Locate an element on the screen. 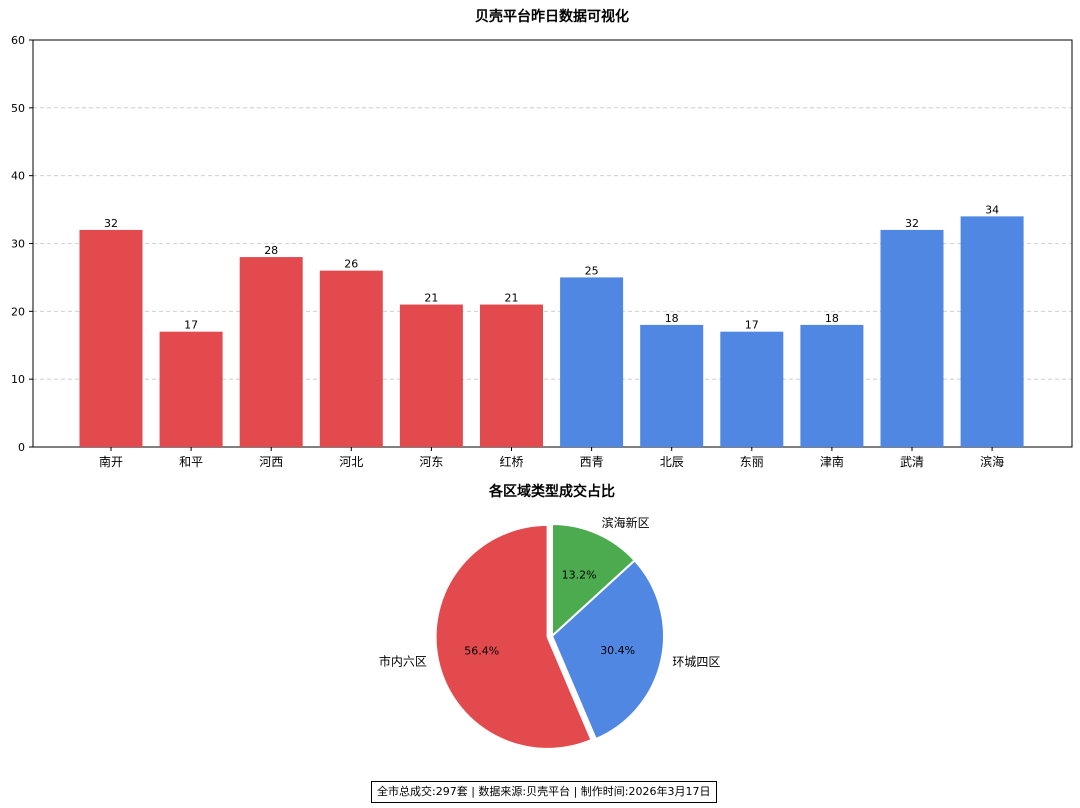 The image size is (1080, 808). x-tick-label: 和平 is located at coordinates (191, 462).